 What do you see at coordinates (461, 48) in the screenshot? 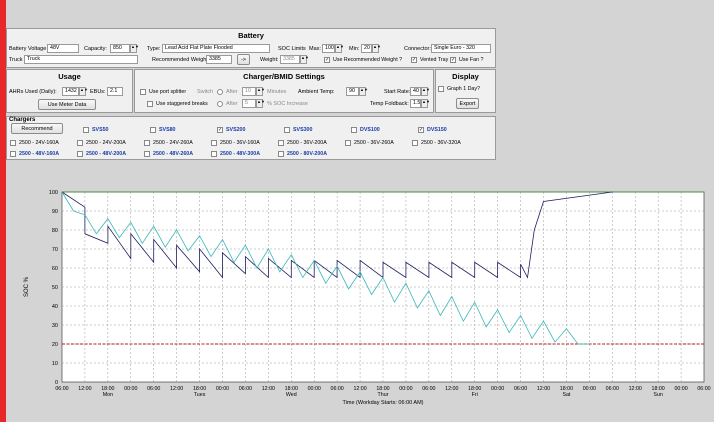
I see `connector-select: Single Euro - 320` at bounding box center [461, 48].